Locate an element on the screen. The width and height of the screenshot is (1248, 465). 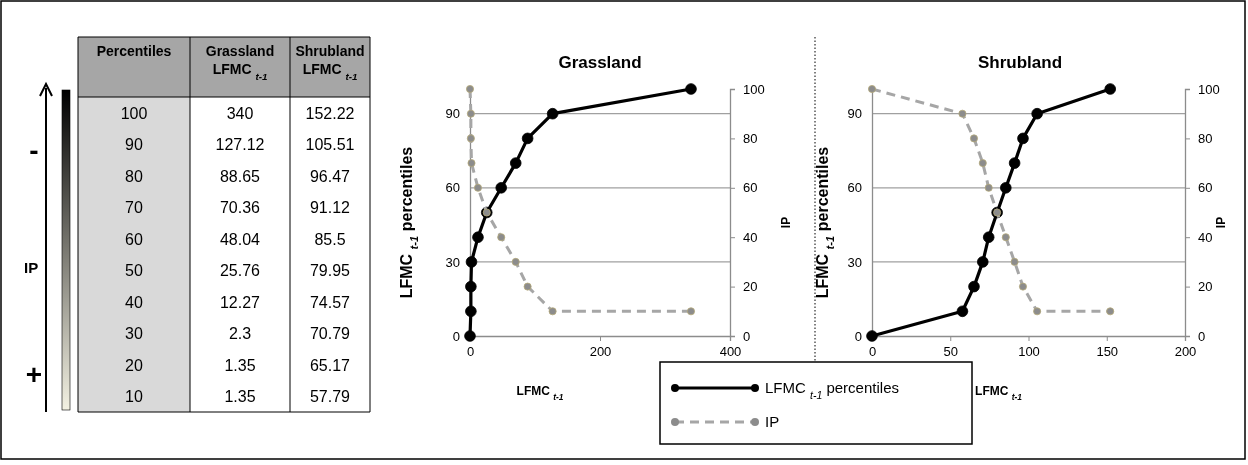
legend-label: LFMC $_{t-1}$ percentiles is located at coordinates (832, 390).